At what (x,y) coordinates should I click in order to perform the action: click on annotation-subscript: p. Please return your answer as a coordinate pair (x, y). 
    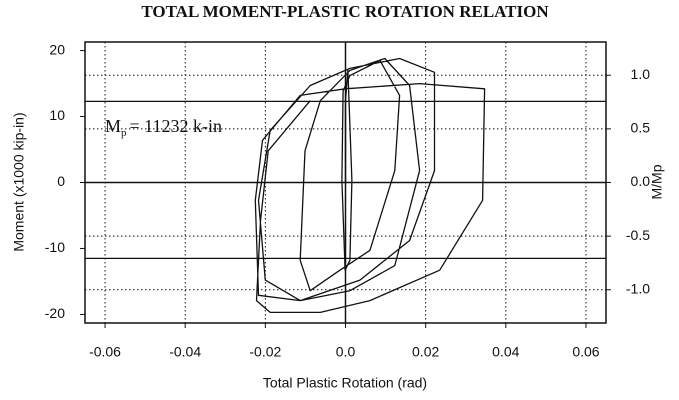
    Looking at the image, I should click on (124, 133).